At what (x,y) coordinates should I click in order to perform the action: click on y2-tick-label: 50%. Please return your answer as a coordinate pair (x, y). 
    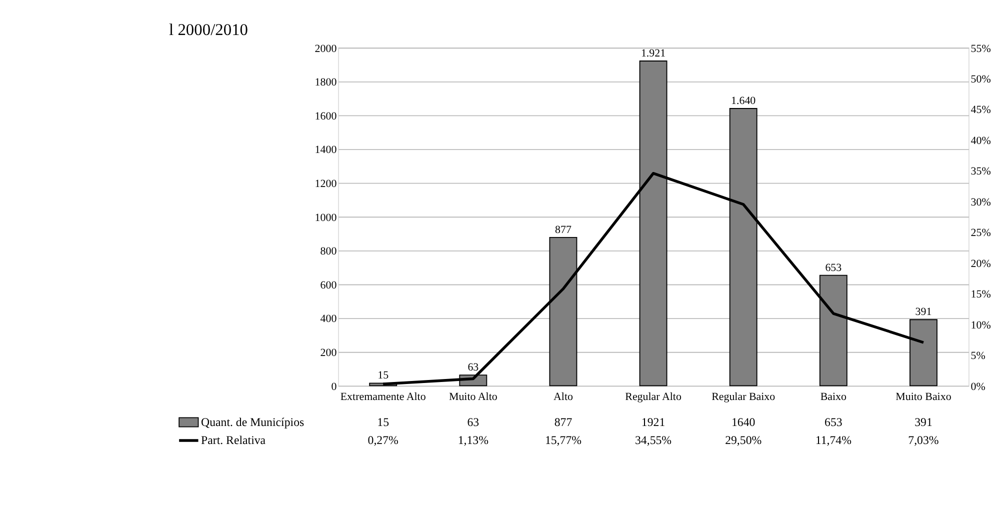
    Looking at the image, I should click on (980, 79).